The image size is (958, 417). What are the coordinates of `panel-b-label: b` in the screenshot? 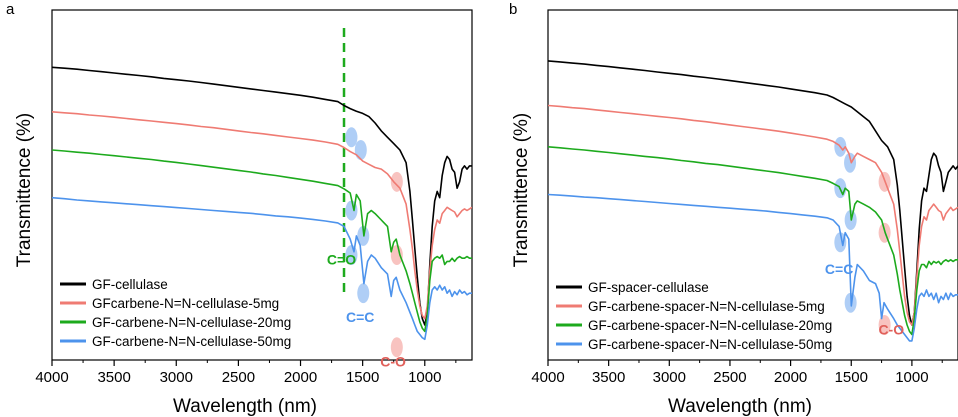 It's located at (513, 9).